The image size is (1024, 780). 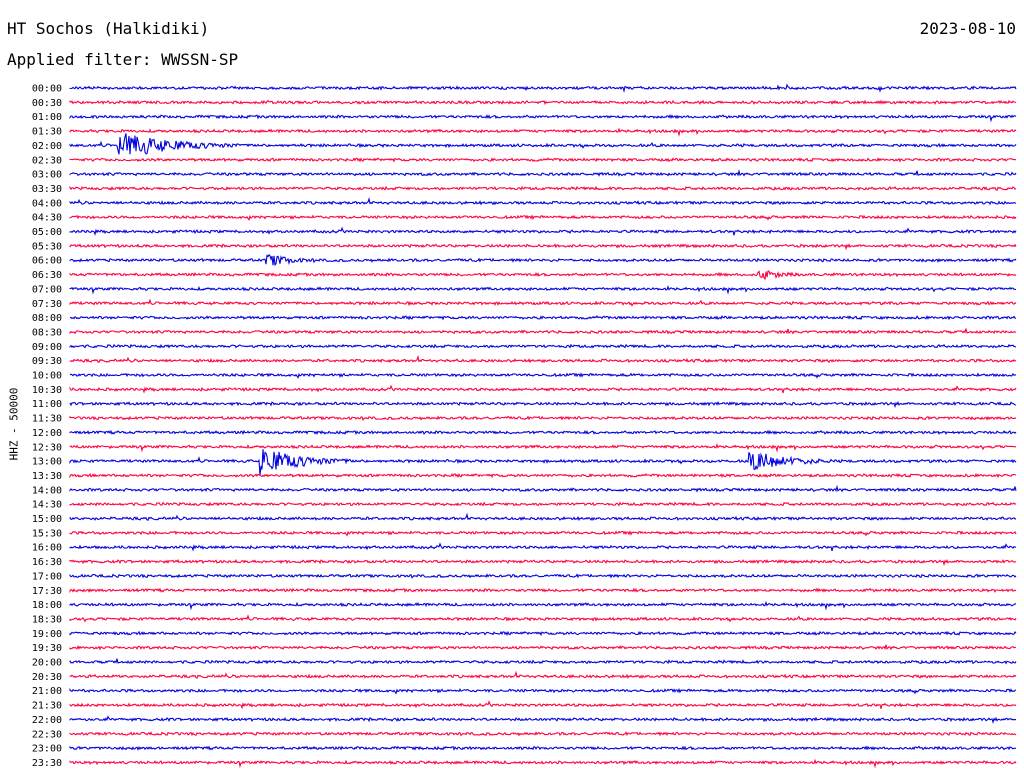 I want to click on row-time-label: 10:30, so click(x=47, y=390).